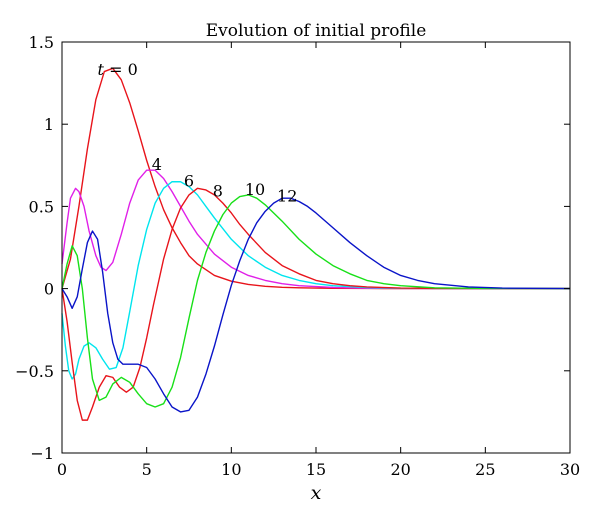 This screenshot has height=524, width=600. I want to click on y-tick-label: 1, so click(49, 124).